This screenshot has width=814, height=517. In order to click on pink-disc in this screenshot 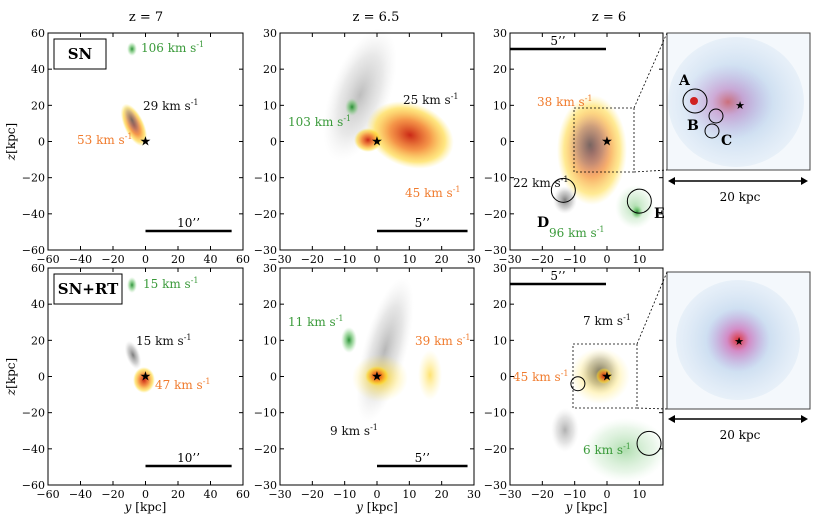, I will do `click(728, 102)`.